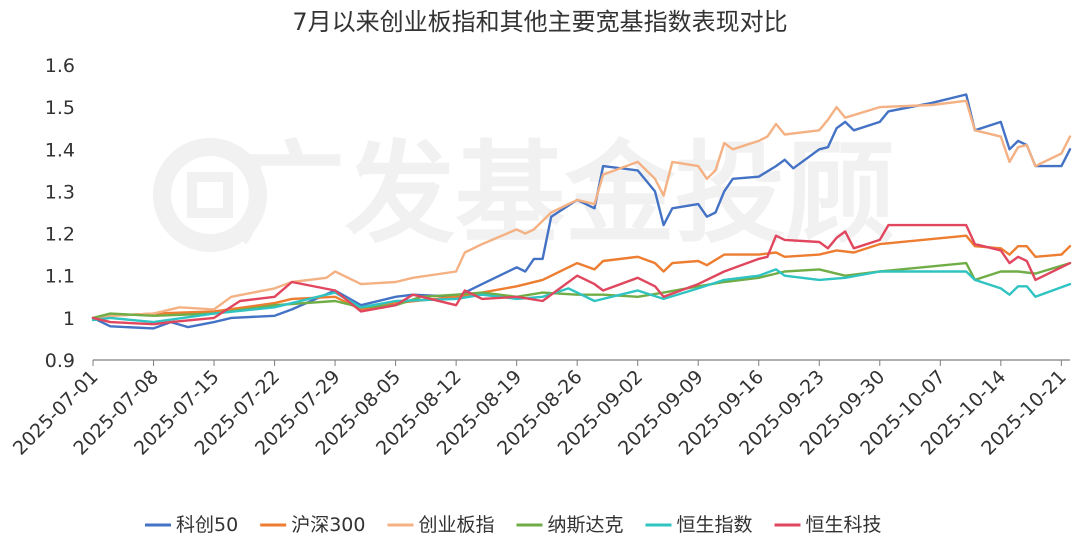 The width and height of the screenshot is (1080, 556). What do you see at coordinates (60, 66) in the screenshot?
I see `y-tick-label: 1.6` at bounding box center [60, 66].